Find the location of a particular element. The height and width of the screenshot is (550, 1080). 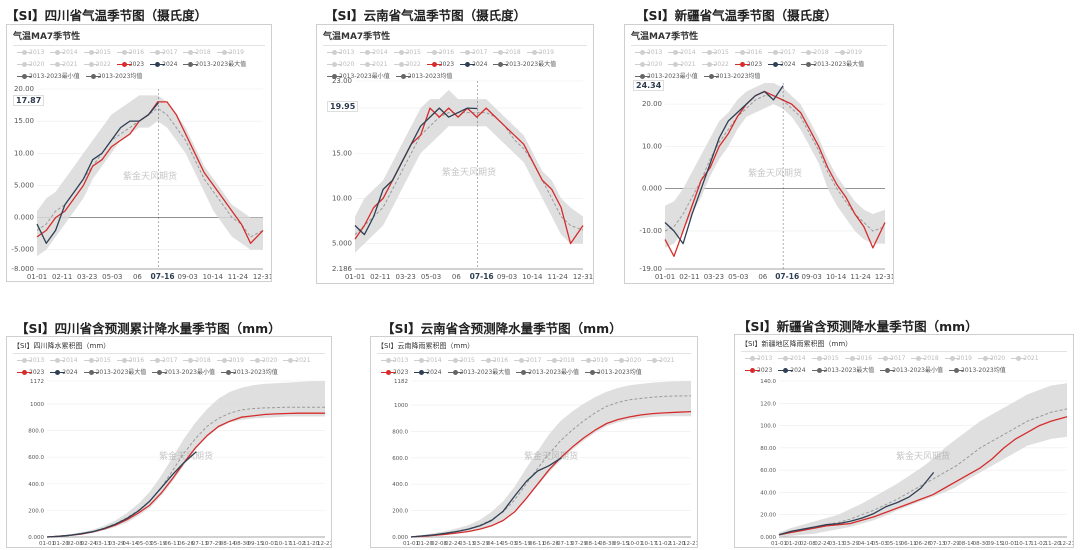

legend-label: 2016 is located at coordinates (136, 52).